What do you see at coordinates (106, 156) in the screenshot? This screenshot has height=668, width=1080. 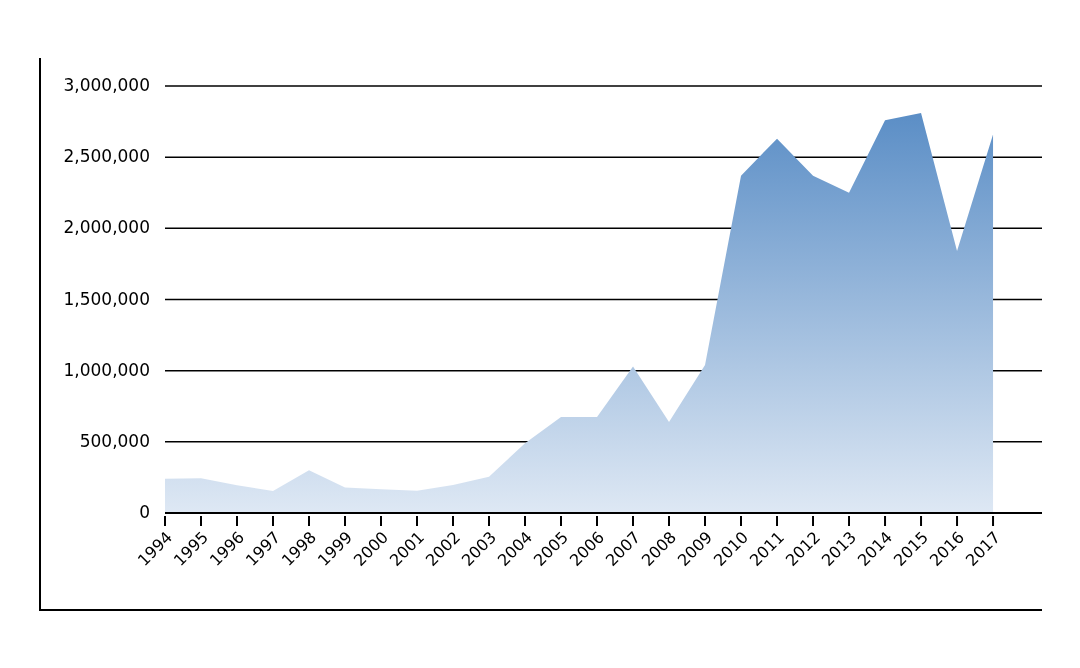 I see `y-tick-label: 2,500,000` at bounding box center [106, 156].